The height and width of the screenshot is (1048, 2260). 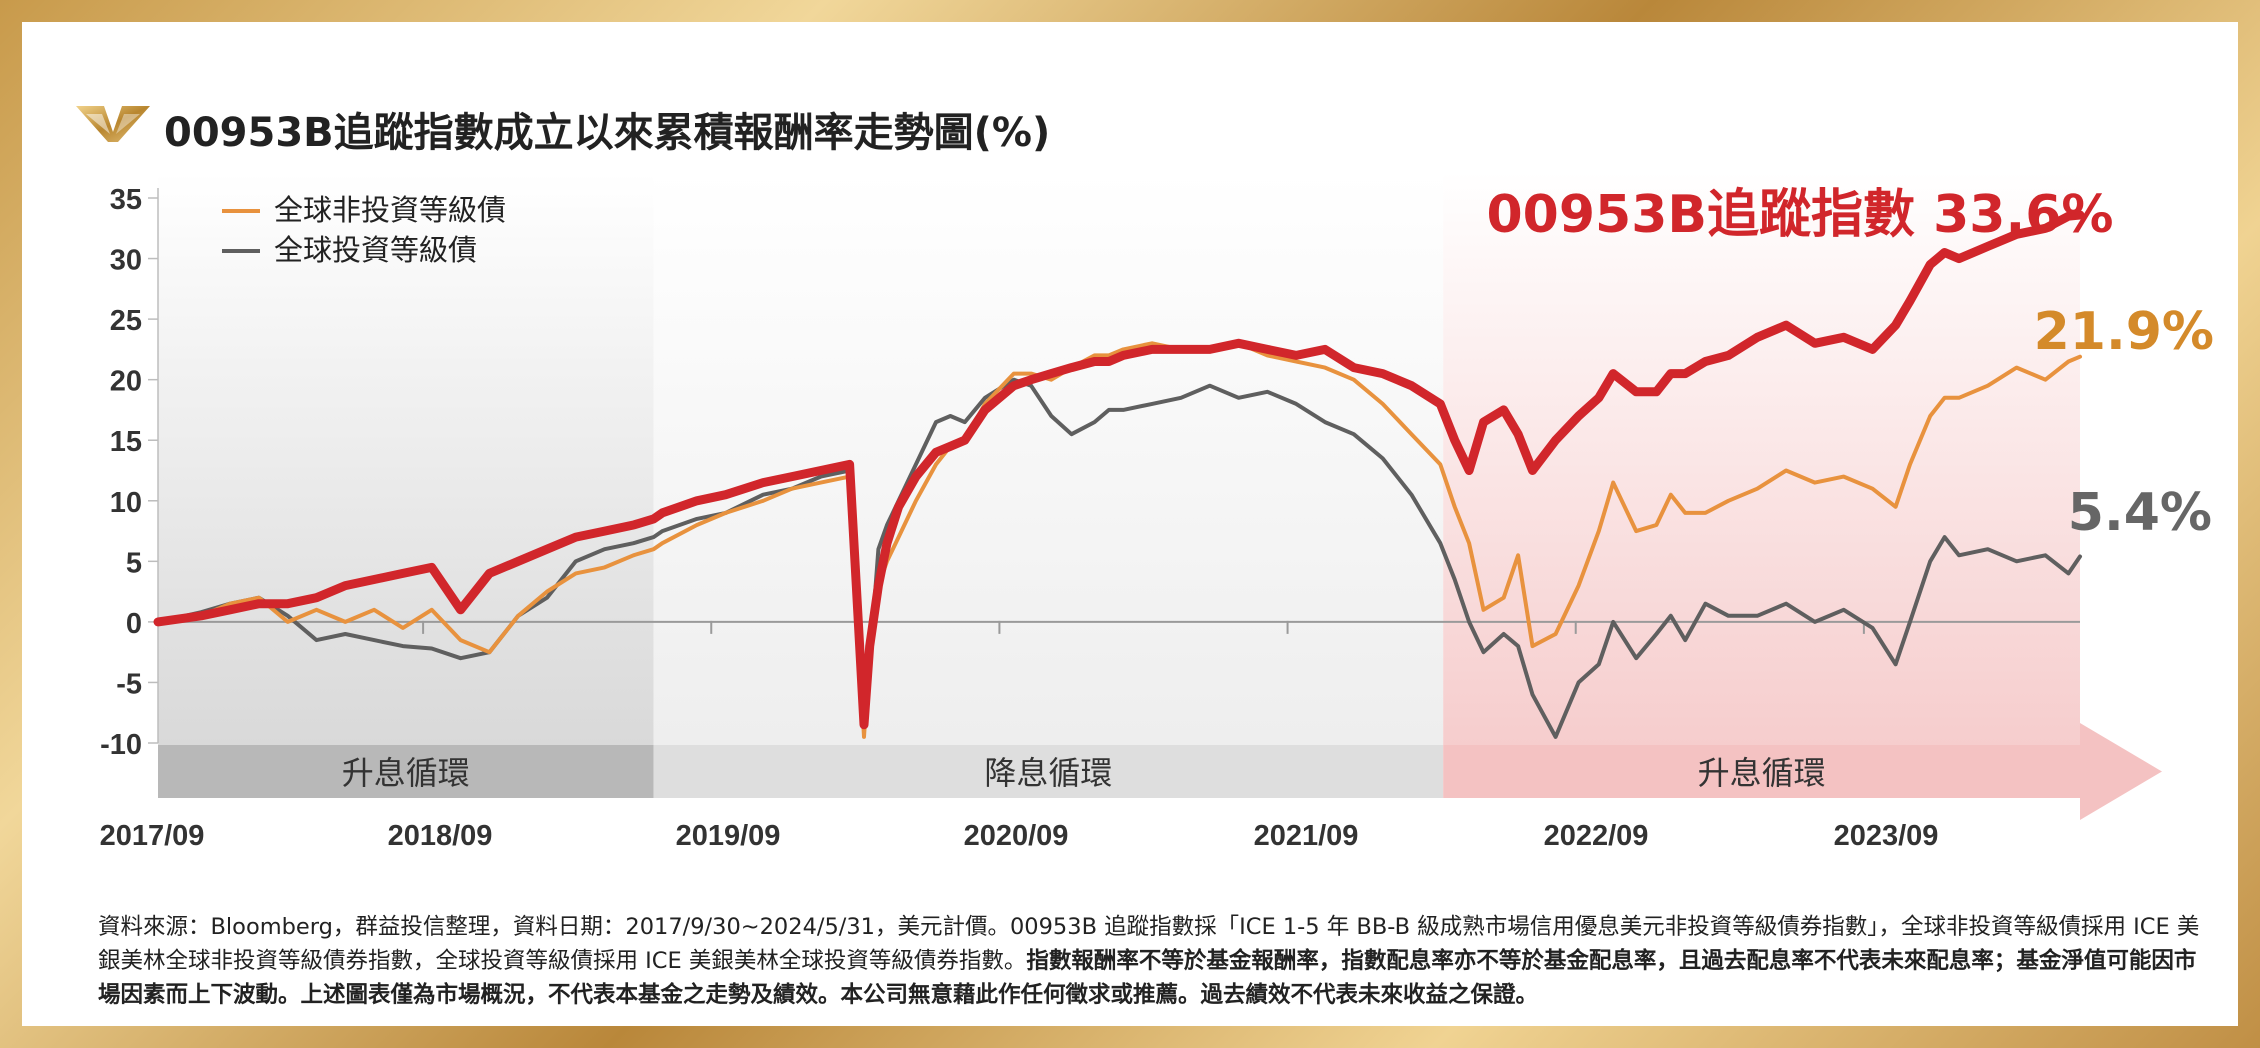 What do you see at coordinates (1886, 836) in the screenshot?
I see `x-tick-label-6: 2023/09` at bounding box center [1886, 836].